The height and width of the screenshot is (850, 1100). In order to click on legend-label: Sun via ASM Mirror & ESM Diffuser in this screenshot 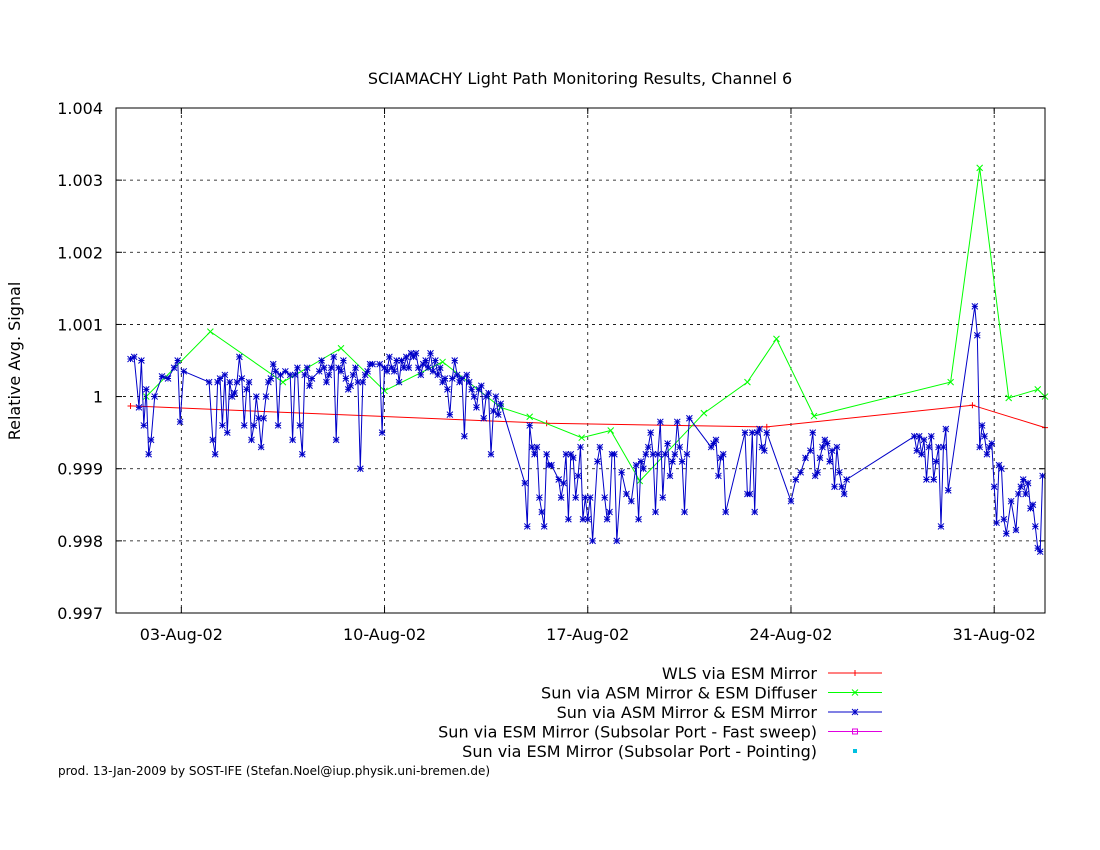, I will do `click(679, 693)`.